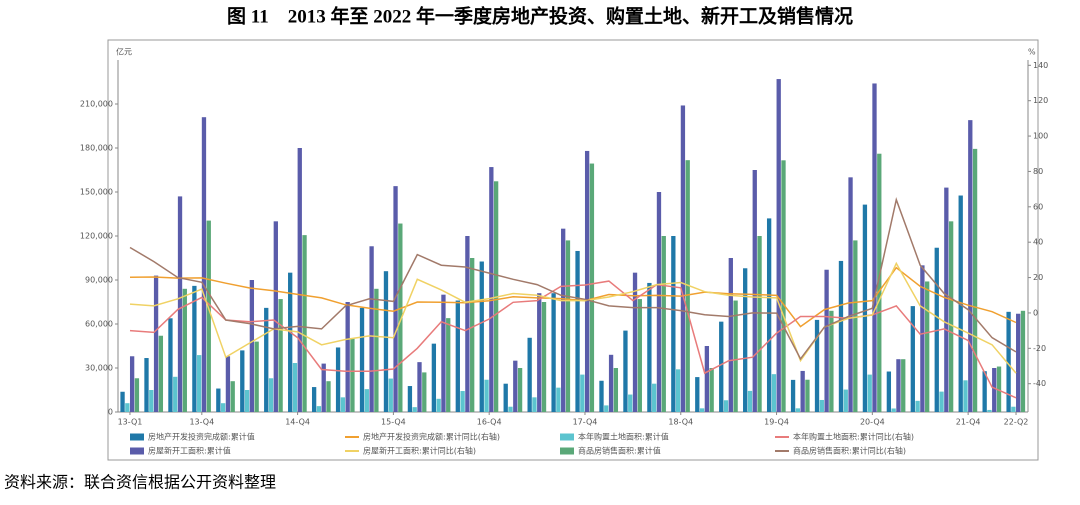 This screenshot has height=505, width=1080. I want to click on y2-tick-label: 80, so click(1038, 171).